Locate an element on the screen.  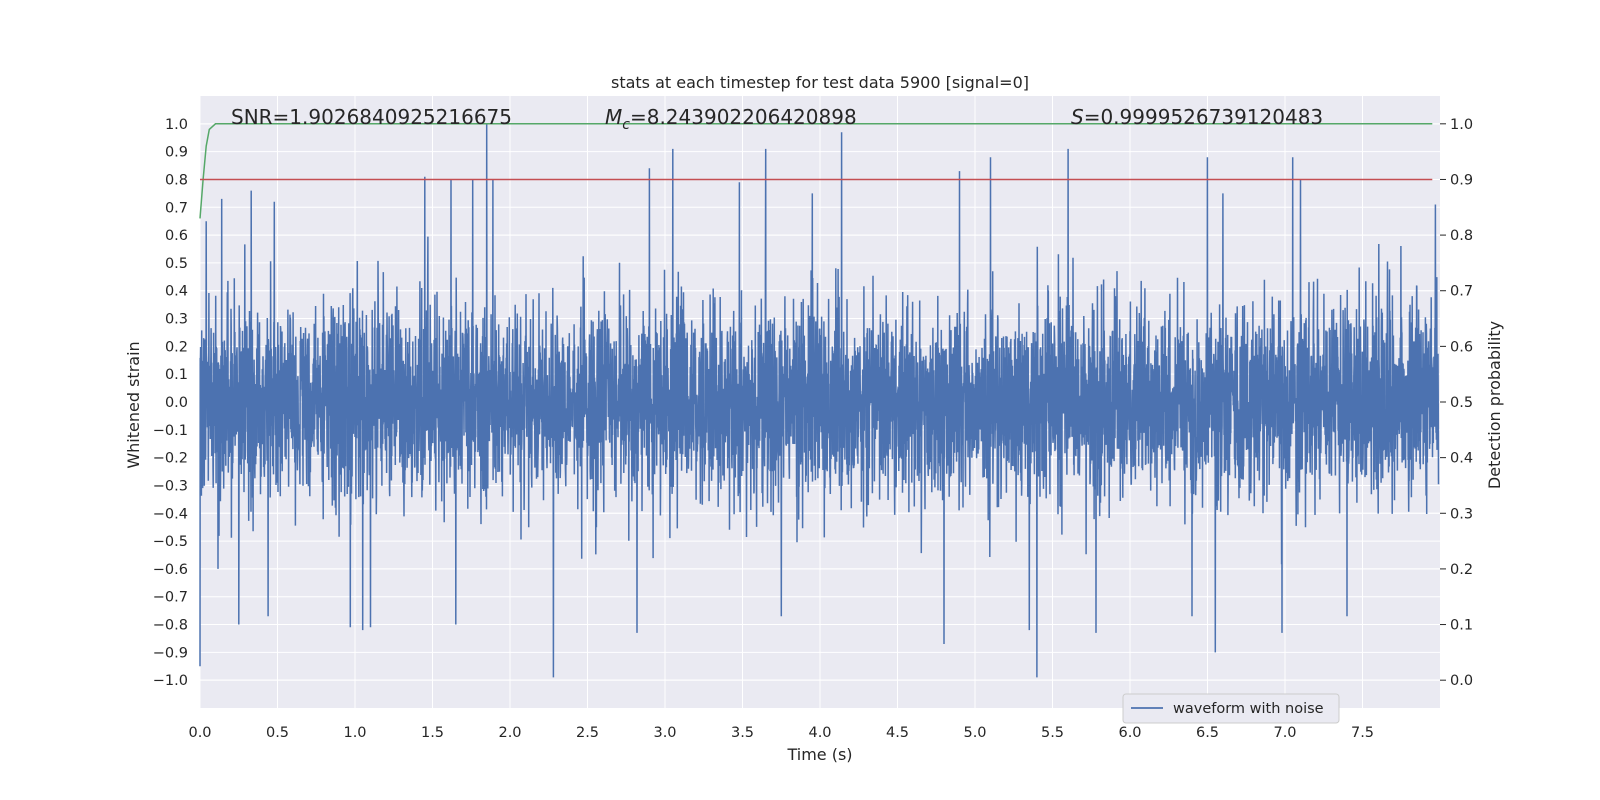
statistic-annotation: S=0.9999526739120483 is located at coordinates (1197, 117).